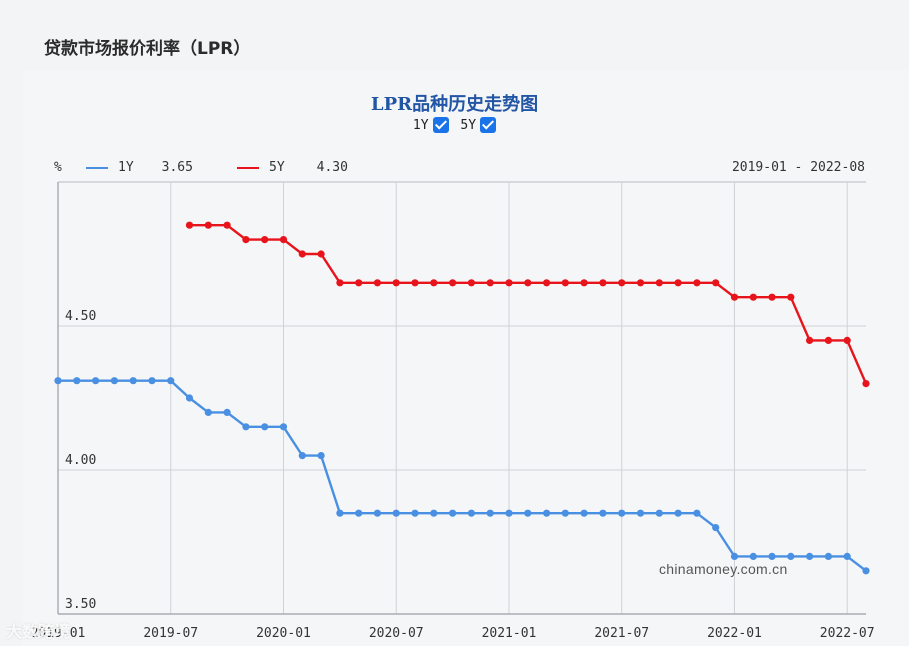 Image resolution: width=909 pixels, height=646 pixels. Describe the element at coordinates (478, 125) in the screenshot. I see `toggle-5y: 5Y` at that location.